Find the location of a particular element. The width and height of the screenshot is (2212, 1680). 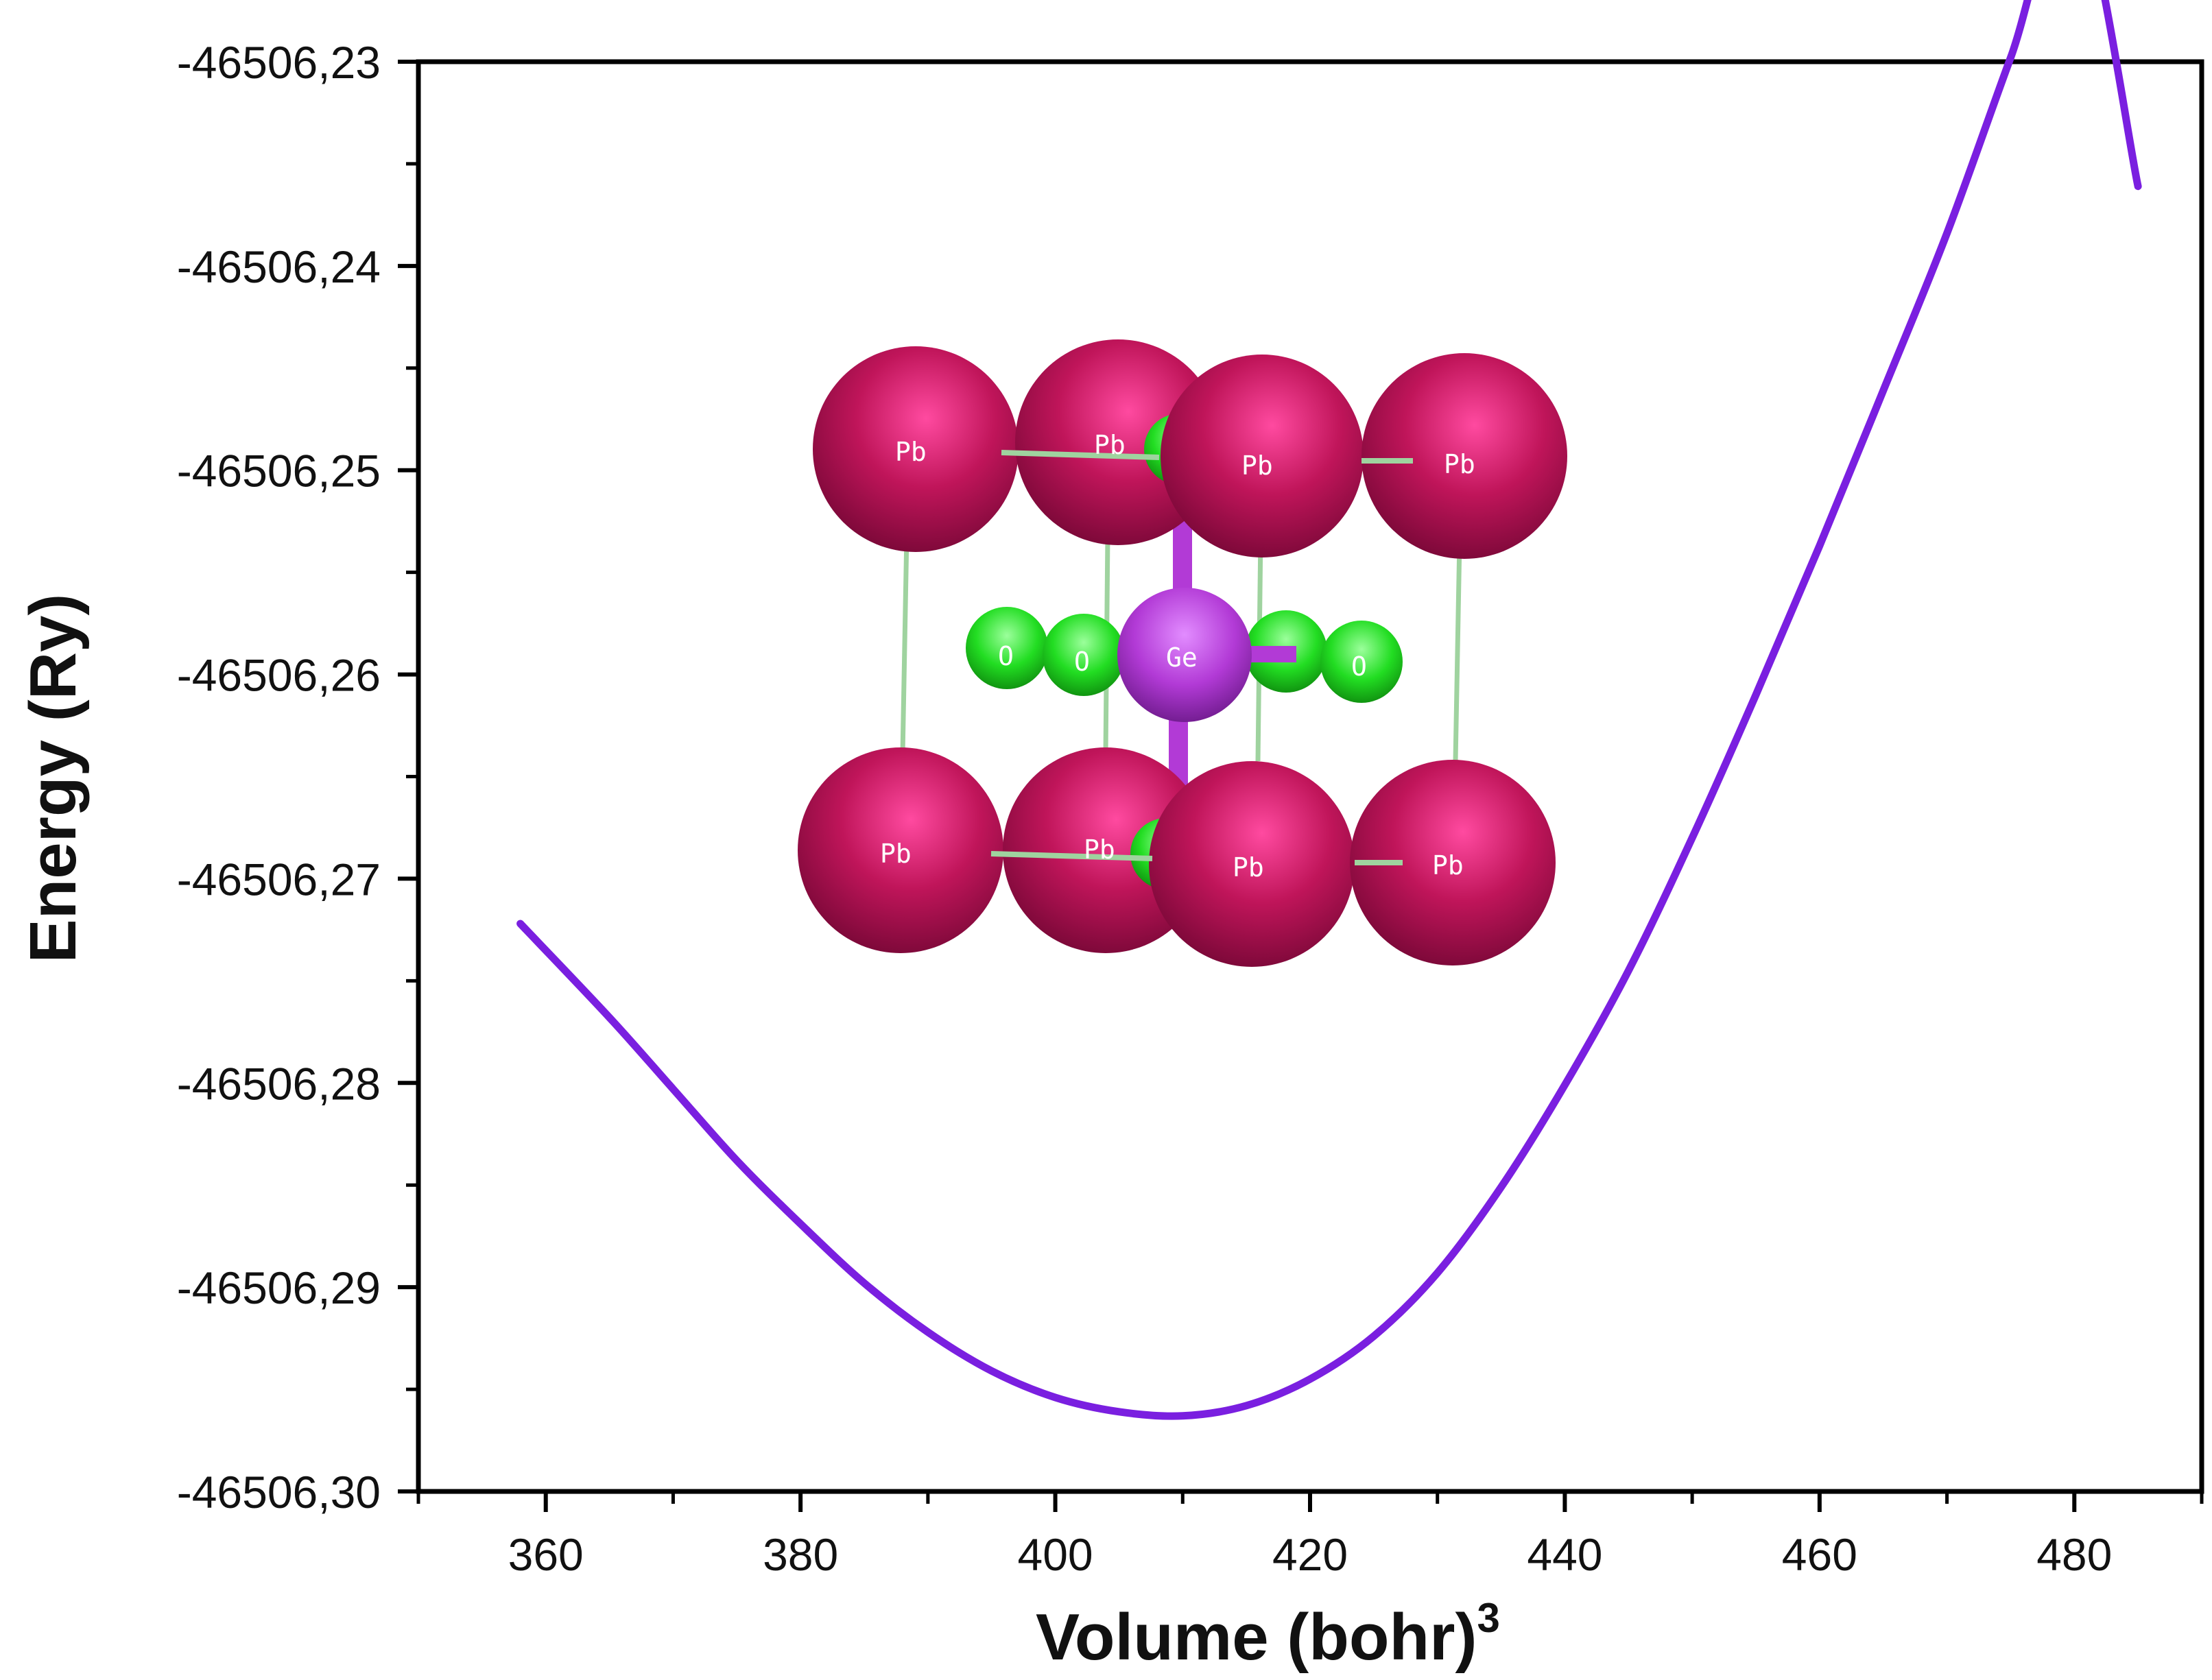

y-tick-label: -46506,28 is located at coordinates (279, 1083).